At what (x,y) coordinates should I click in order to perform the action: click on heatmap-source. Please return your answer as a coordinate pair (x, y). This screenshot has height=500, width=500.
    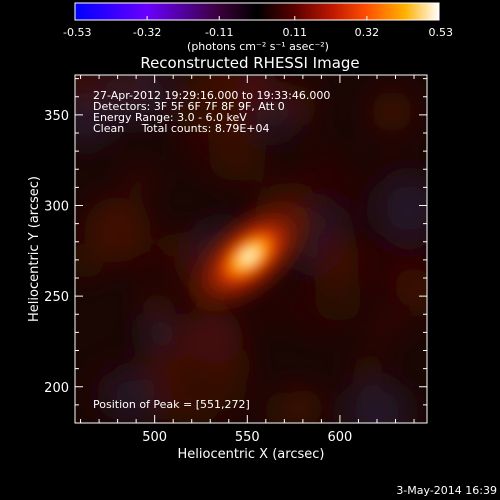
    Looking at the image, I should click on (249, 256).